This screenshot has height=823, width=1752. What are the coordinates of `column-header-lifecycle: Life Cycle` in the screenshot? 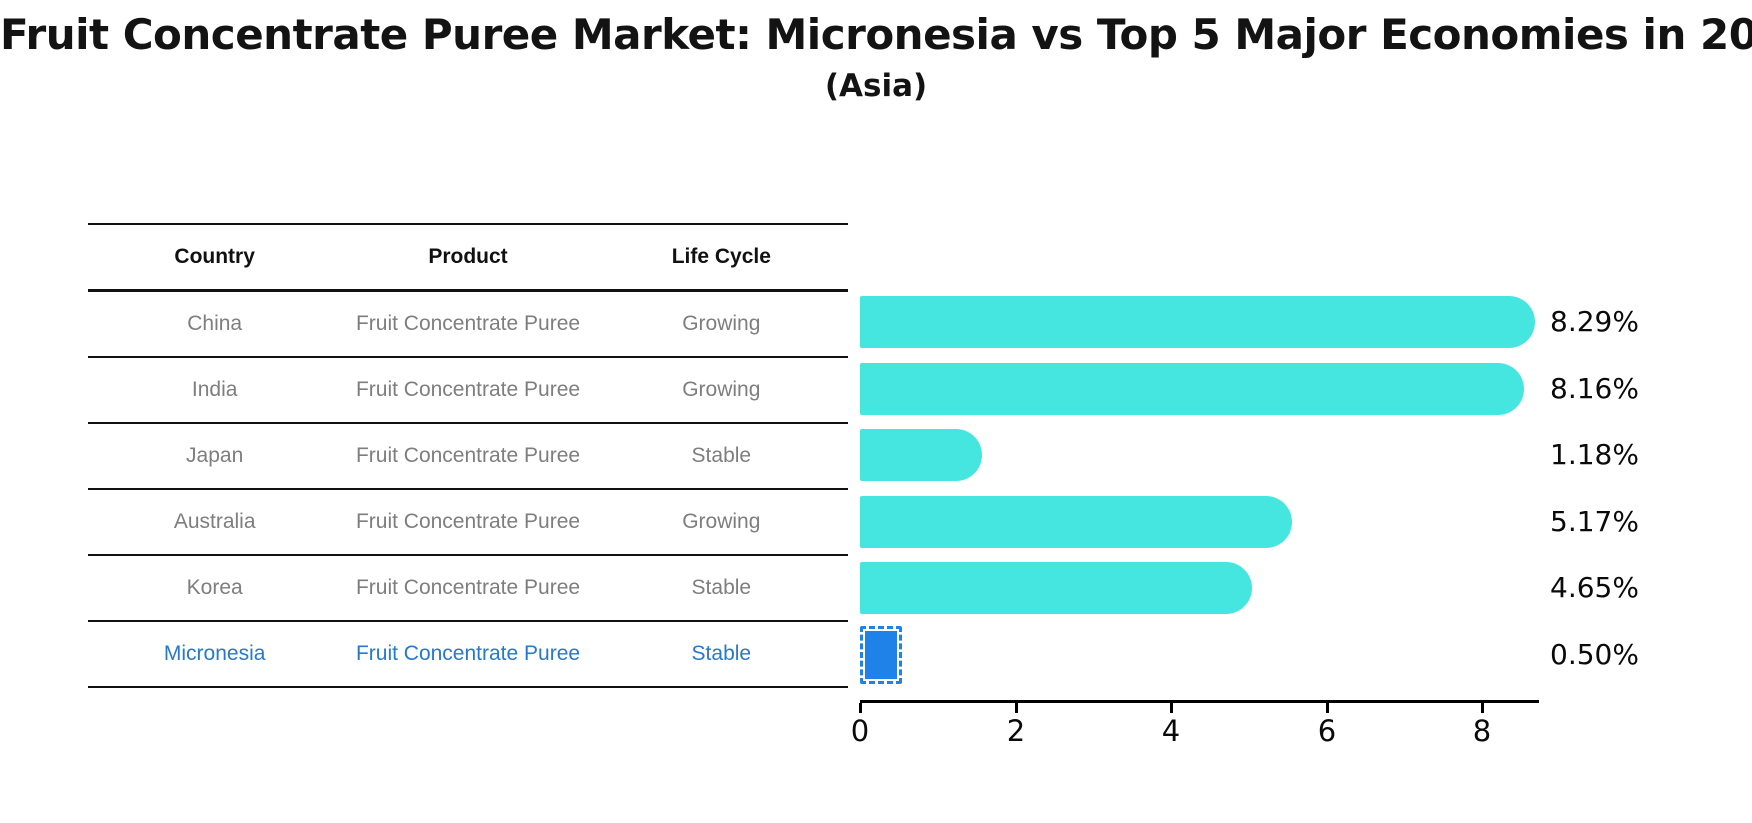 It's located at (721, 256).